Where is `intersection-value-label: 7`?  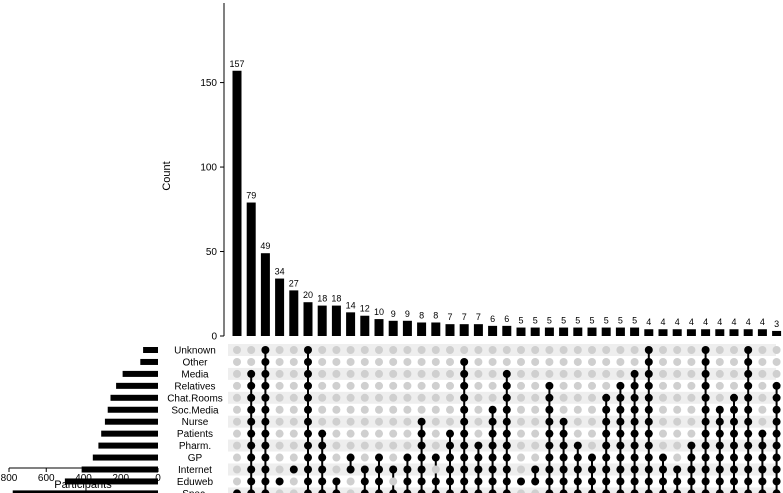 intersection-value-label: 7 is located at coordinates (449, 317).